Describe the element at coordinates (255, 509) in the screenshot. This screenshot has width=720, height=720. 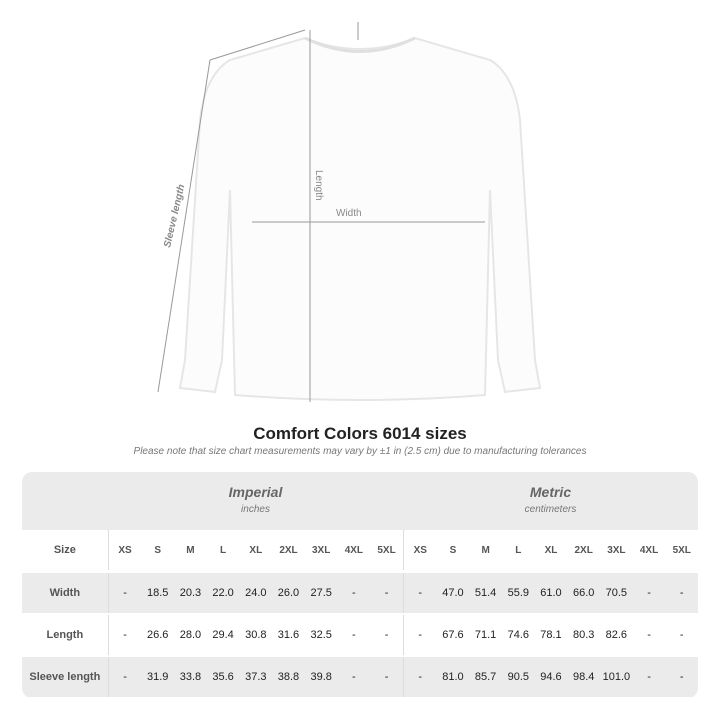
I see `imperial-unit: inches` at that location.